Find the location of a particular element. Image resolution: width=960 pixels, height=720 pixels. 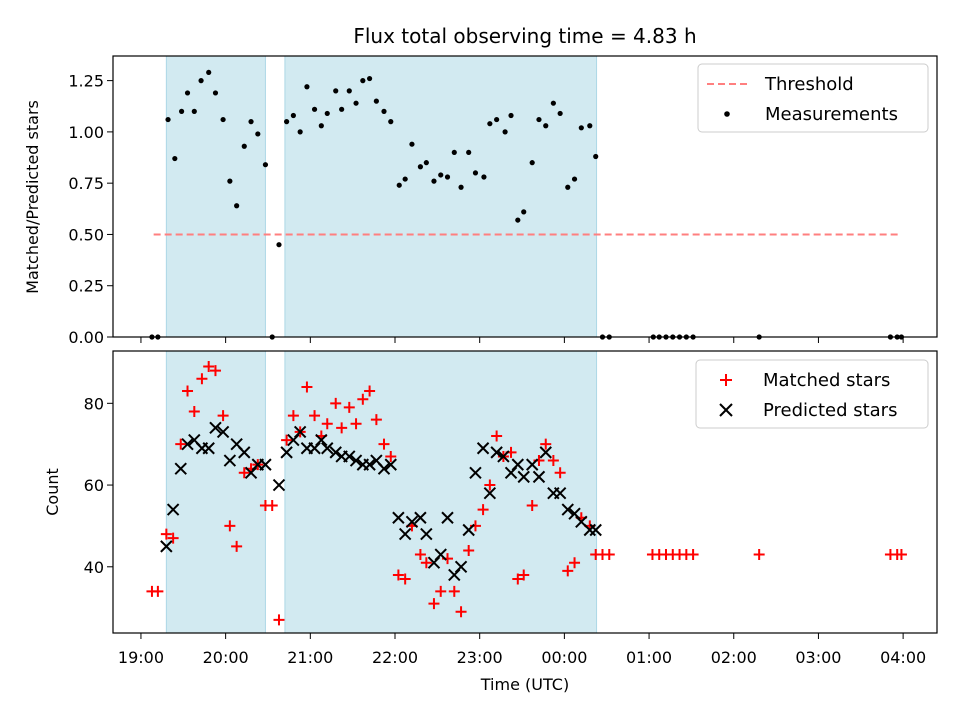

x-tick-label: 21:00 is located at coordinates (310, 657).